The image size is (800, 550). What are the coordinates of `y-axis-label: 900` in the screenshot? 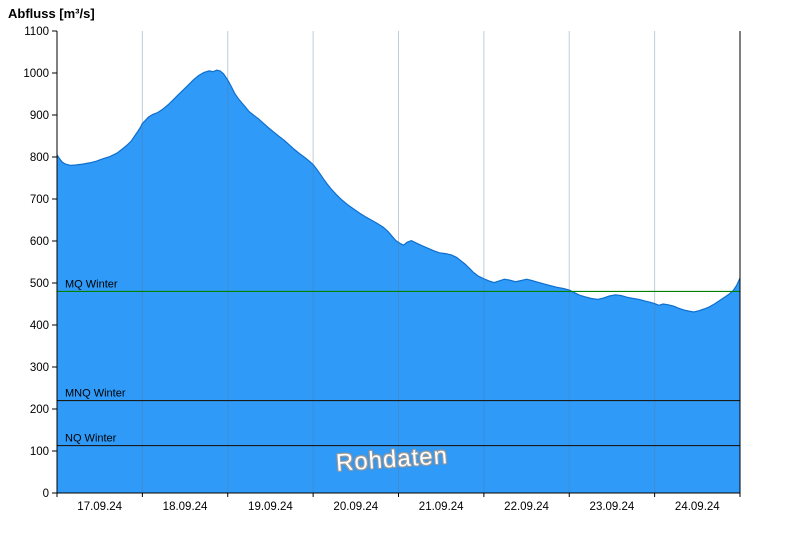 It's located at (39, 116).